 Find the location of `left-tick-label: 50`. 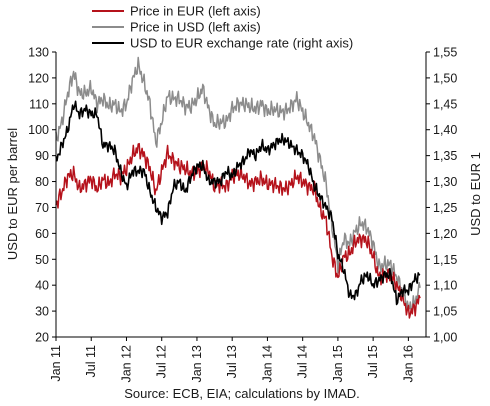

left-tick-label: 50 is located at coordinates (42, 260).